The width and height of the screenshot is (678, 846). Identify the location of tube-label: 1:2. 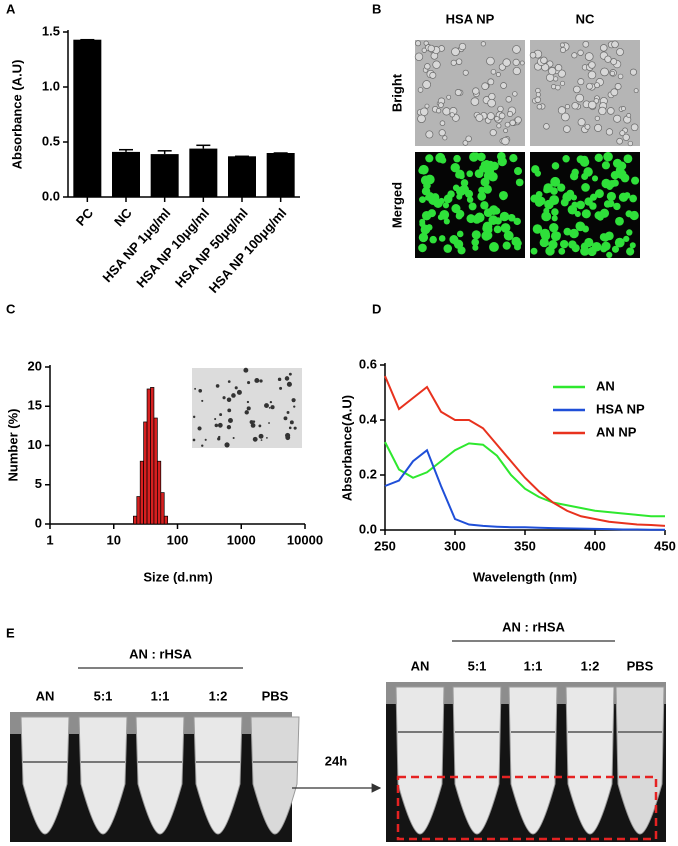
(218, 695).